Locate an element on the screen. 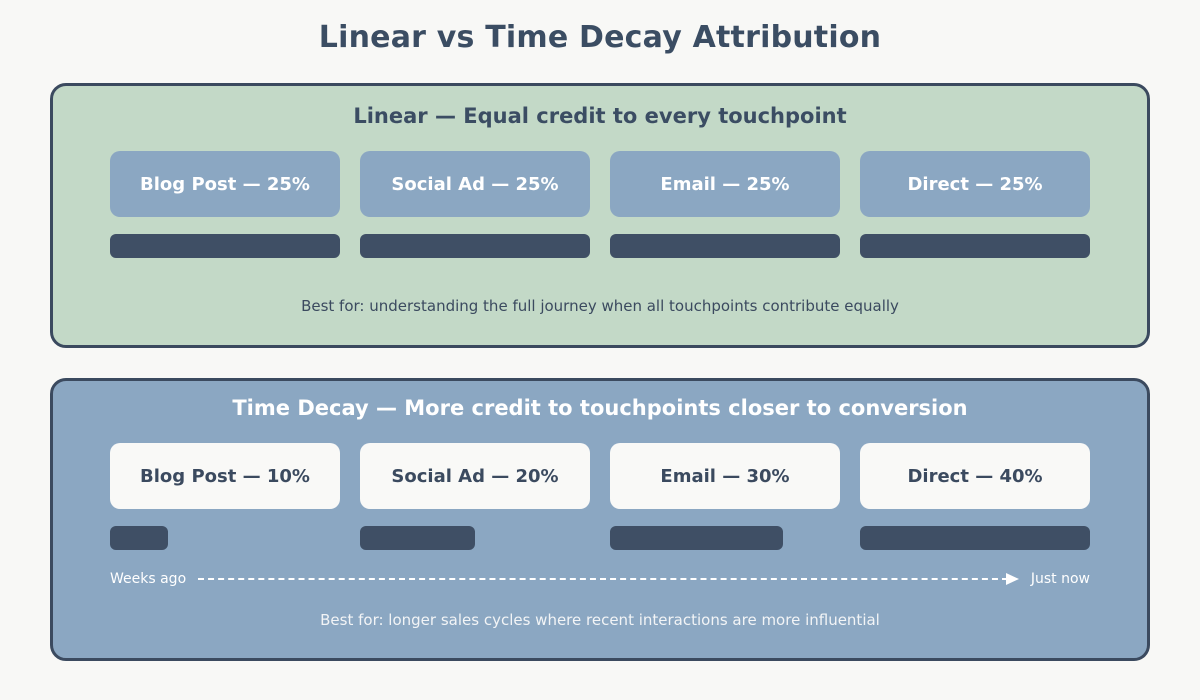 Image resolution: width=1200 pixels, height=700 pixels. touchpoint-card-direct: Direct — 40% is located at coordinates (975, 476).